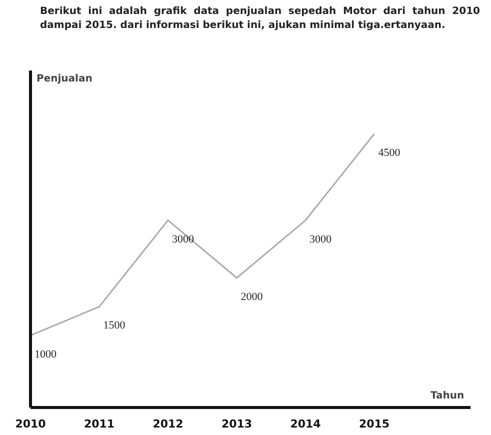 The height and width of the screenshot is (435, 491). I want to click on x-tick-label: 2010, so click(30, 424).